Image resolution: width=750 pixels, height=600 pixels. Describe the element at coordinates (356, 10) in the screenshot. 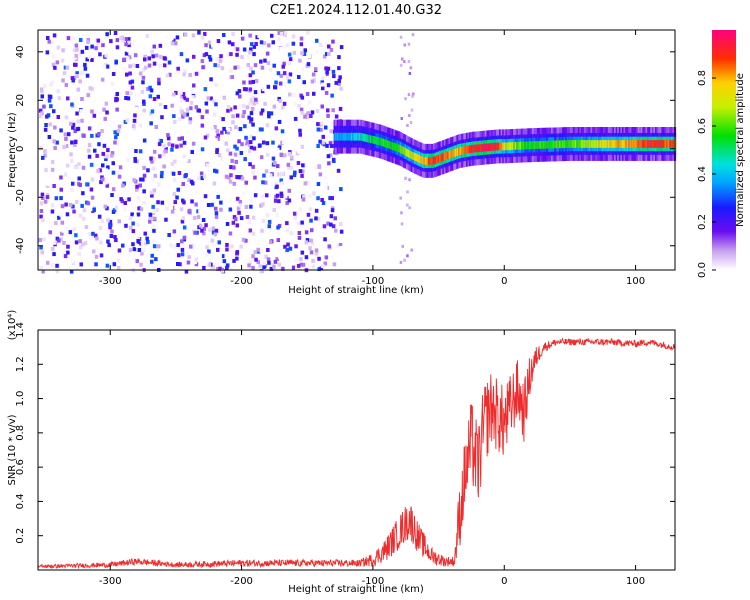

I see `chart-title: C2E1.2024.112.01.40.G32` at that location.